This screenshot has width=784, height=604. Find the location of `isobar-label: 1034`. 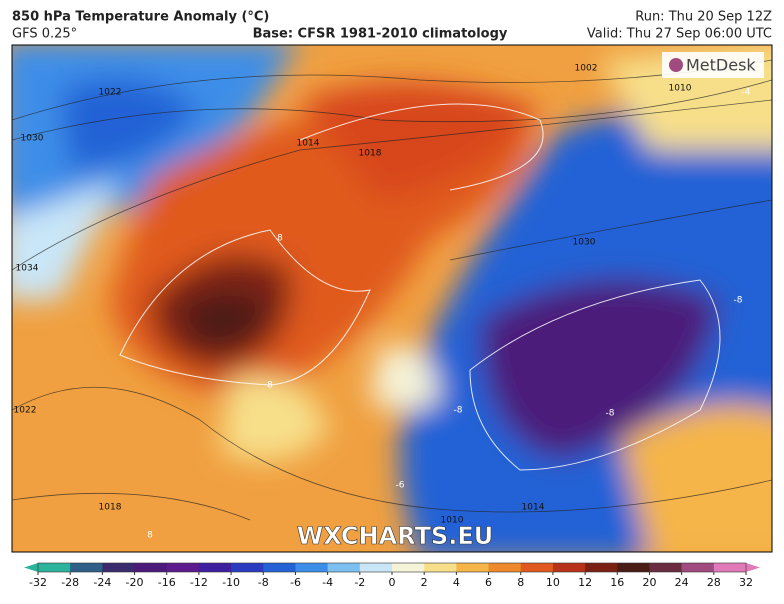

isobar-label: 1034 is located at coordinates (27, 269).